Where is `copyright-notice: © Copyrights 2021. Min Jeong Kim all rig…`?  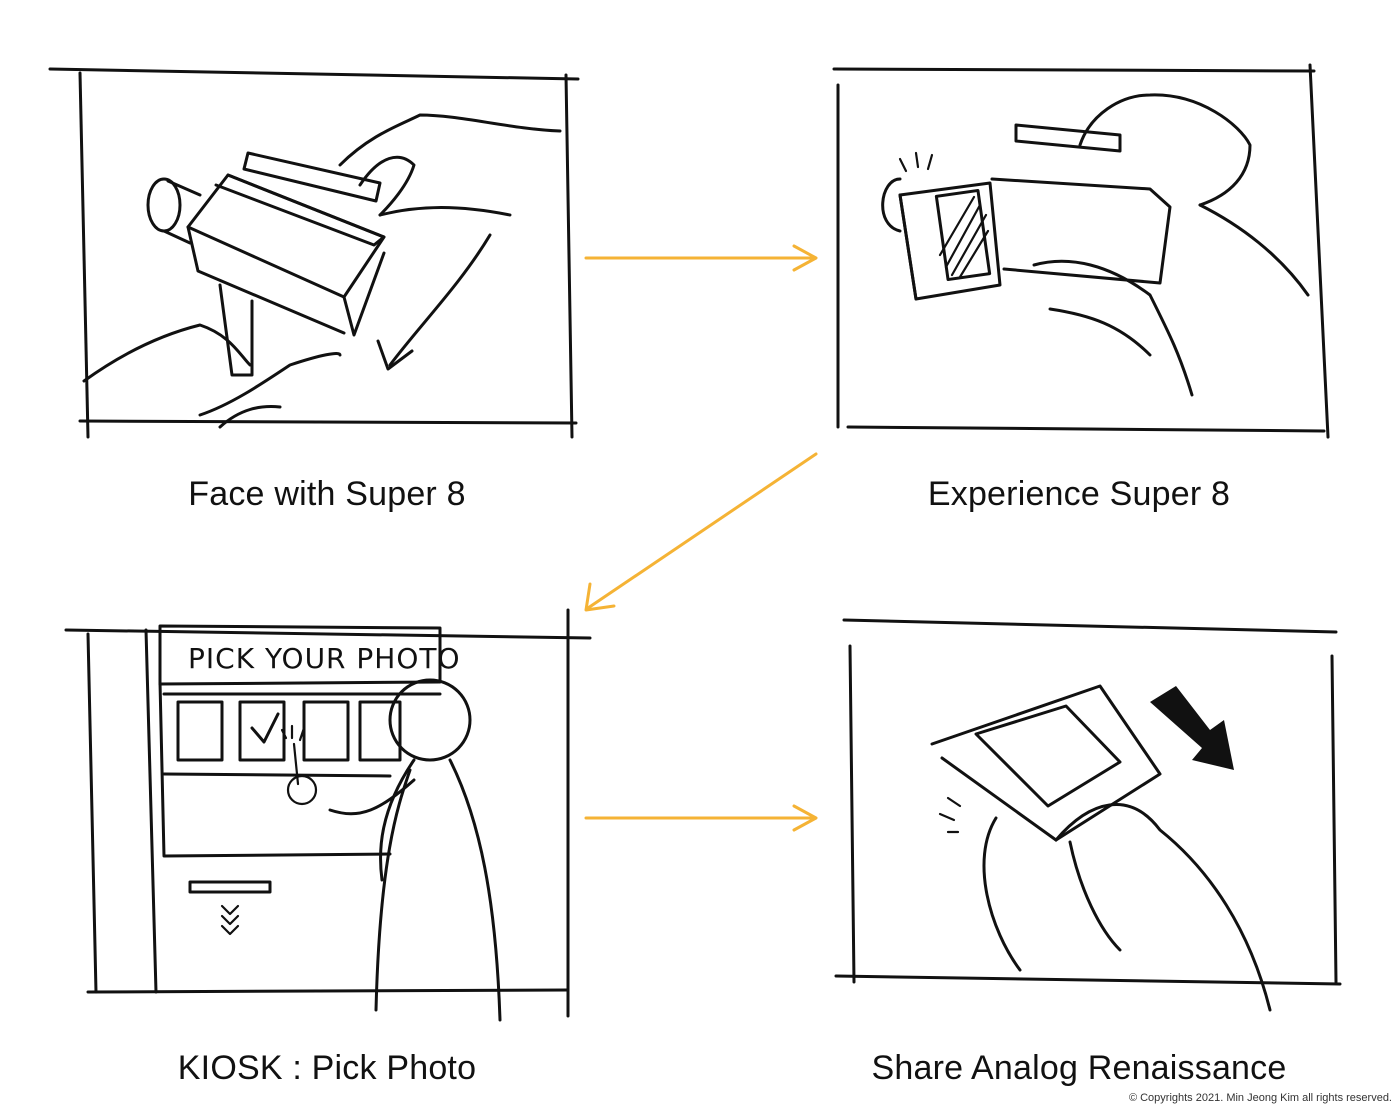
copyright-notice: © Copyrights 2021. Min Jeong Kim all rig… is located at coordinates (1260, 1098).